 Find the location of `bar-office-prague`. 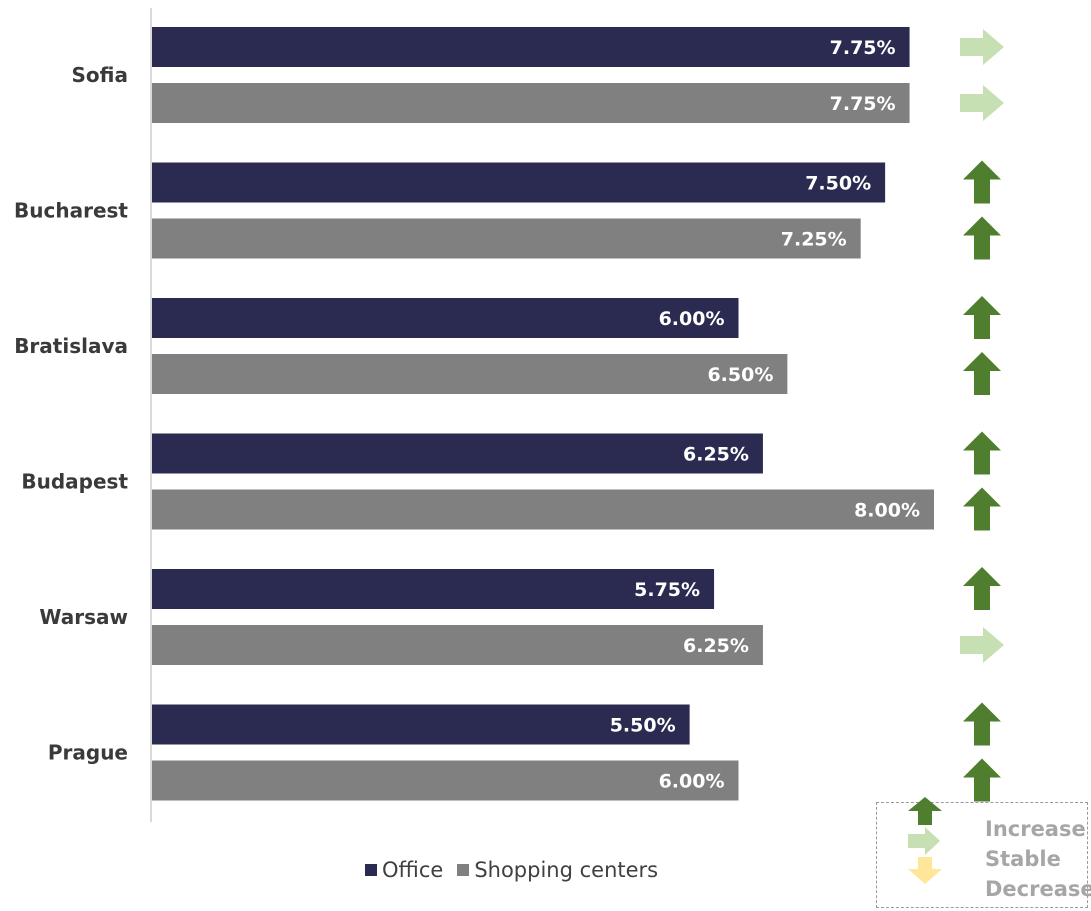

bar-office-prague is located at coordinates (421, 724).